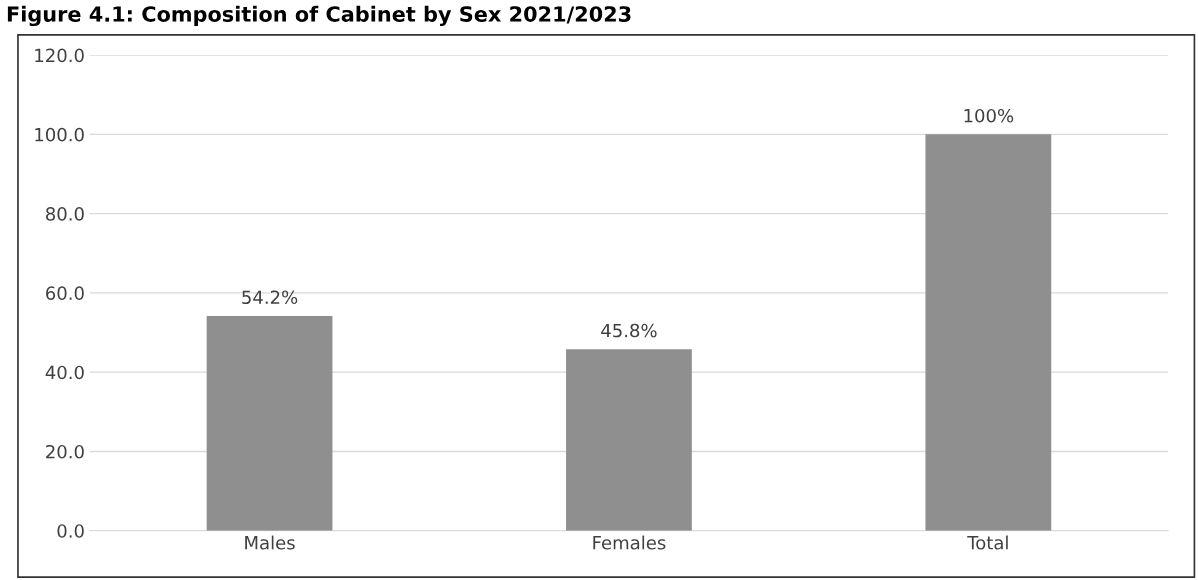 The image size is (1198, 580). I want to click on y-tick-label: 0.0, so click(70, 531).